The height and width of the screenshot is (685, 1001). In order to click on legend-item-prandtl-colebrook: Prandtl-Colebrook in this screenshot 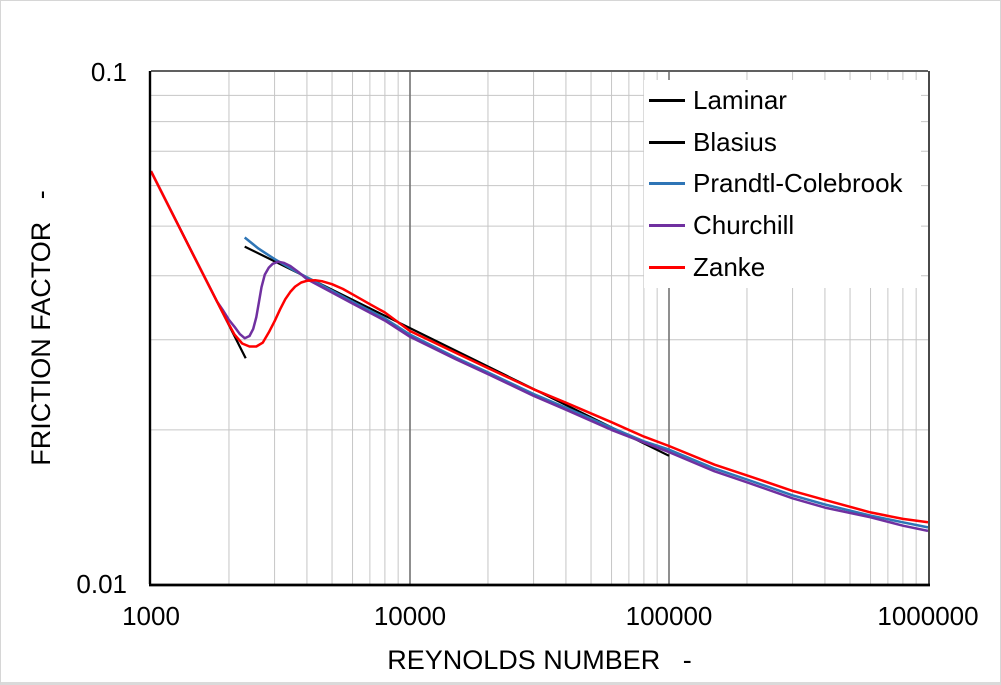, I will do `click(782, 184)`.